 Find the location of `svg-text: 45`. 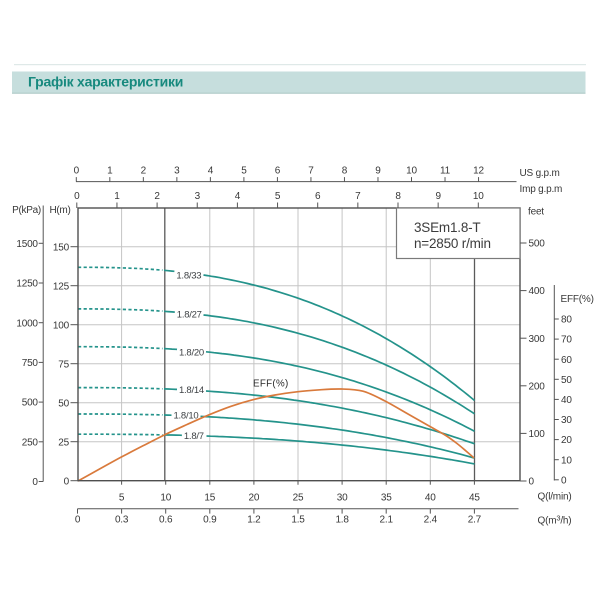

svg-text: 45 is located at coordinates (474, 498).